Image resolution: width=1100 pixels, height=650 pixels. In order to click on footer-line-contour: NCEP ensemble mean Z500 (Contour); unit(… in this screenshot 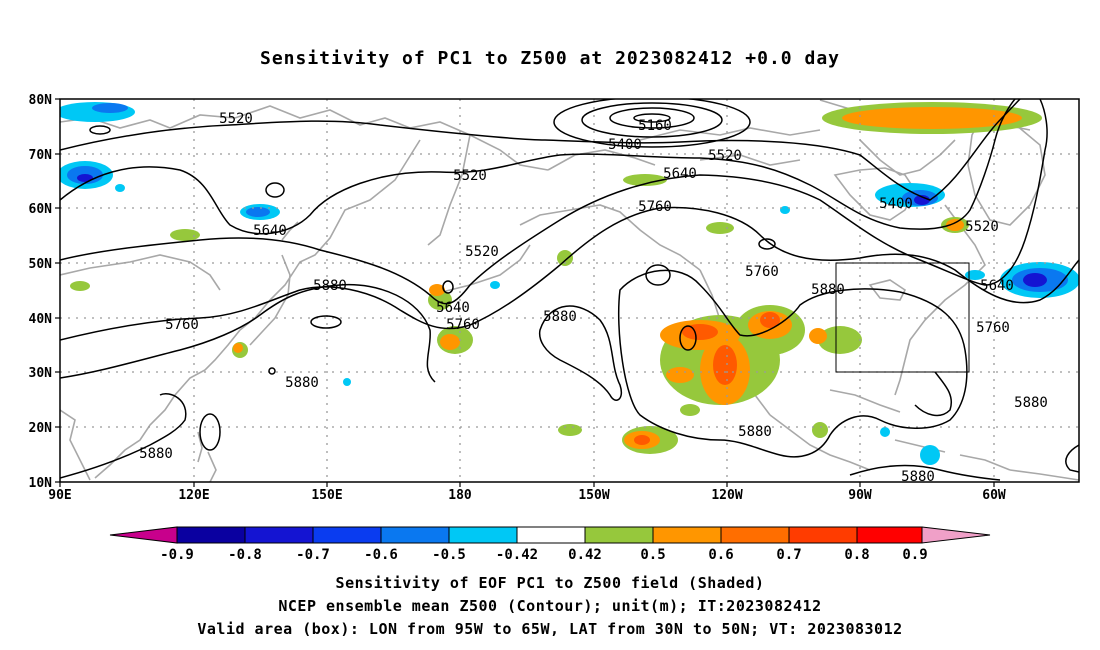, I will do `click(550, 606)`.